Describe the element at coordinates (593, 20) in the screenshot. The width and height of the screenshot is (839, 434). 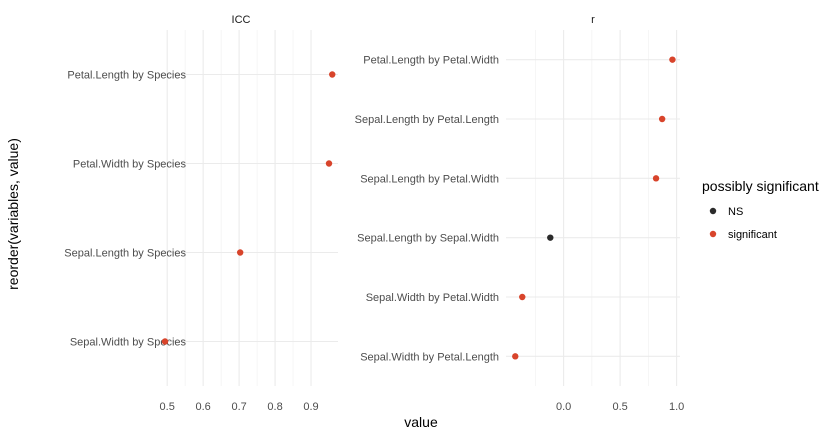
I see `facet-strip-label: r` at that location.